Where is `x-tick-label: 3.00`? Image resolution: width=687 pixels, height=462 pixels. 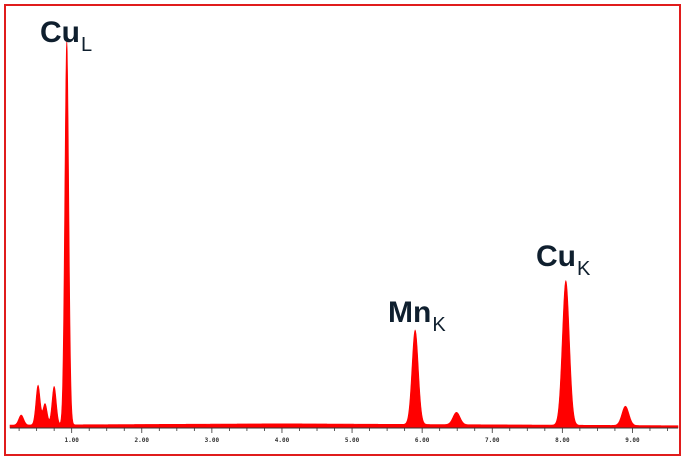 x-tick-label: 3.00 is located at coordinates (212, 440).